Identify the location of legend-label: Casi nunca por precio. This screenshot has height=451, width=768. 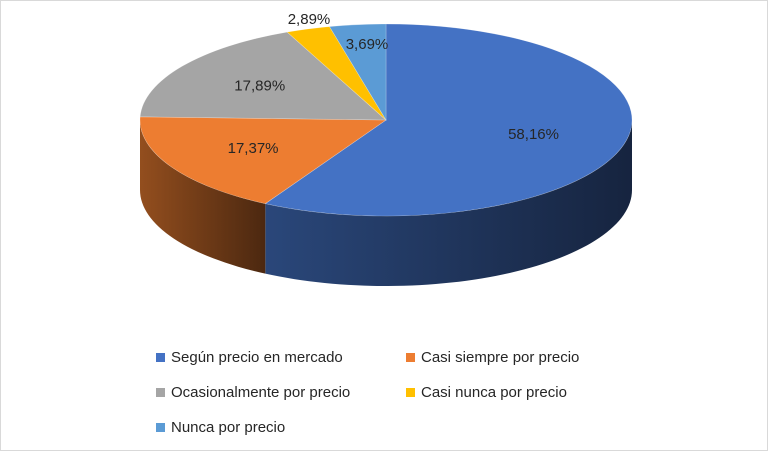
(494, 392).